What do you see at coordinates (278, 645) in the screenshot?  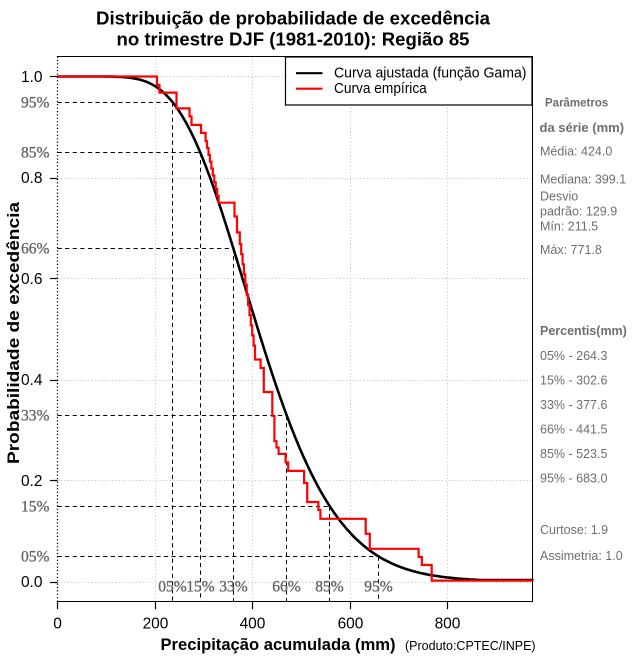 I see `svg-text: Precipitação acumulada (mm)` at bounding box center [278, 645].